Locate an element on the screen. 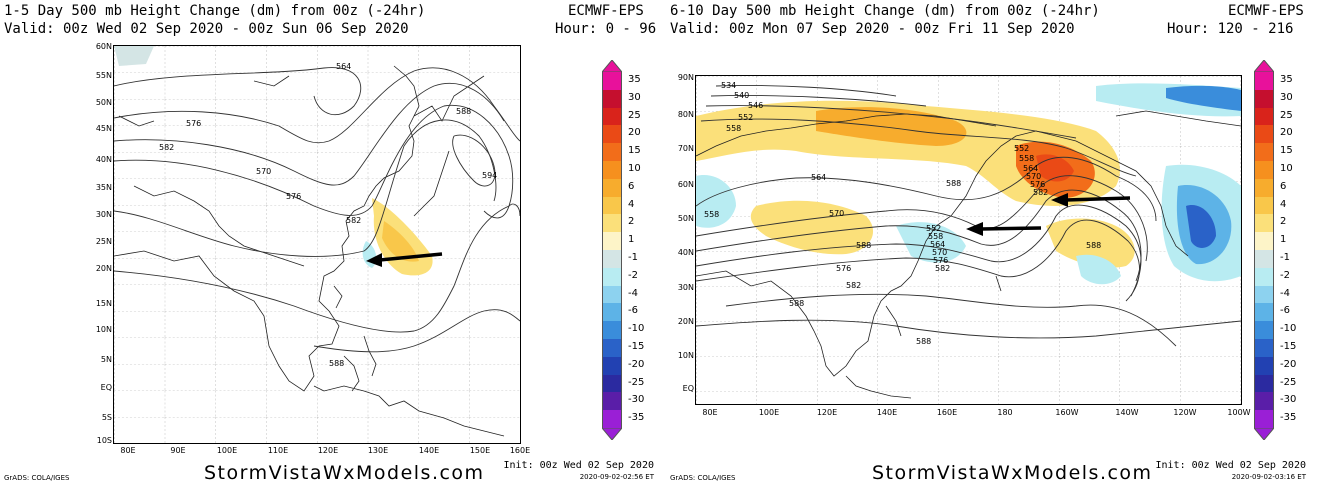 This screenshot has height=486, width=1317. colorbar-label: 20 is located at coordinates (1286, 133).